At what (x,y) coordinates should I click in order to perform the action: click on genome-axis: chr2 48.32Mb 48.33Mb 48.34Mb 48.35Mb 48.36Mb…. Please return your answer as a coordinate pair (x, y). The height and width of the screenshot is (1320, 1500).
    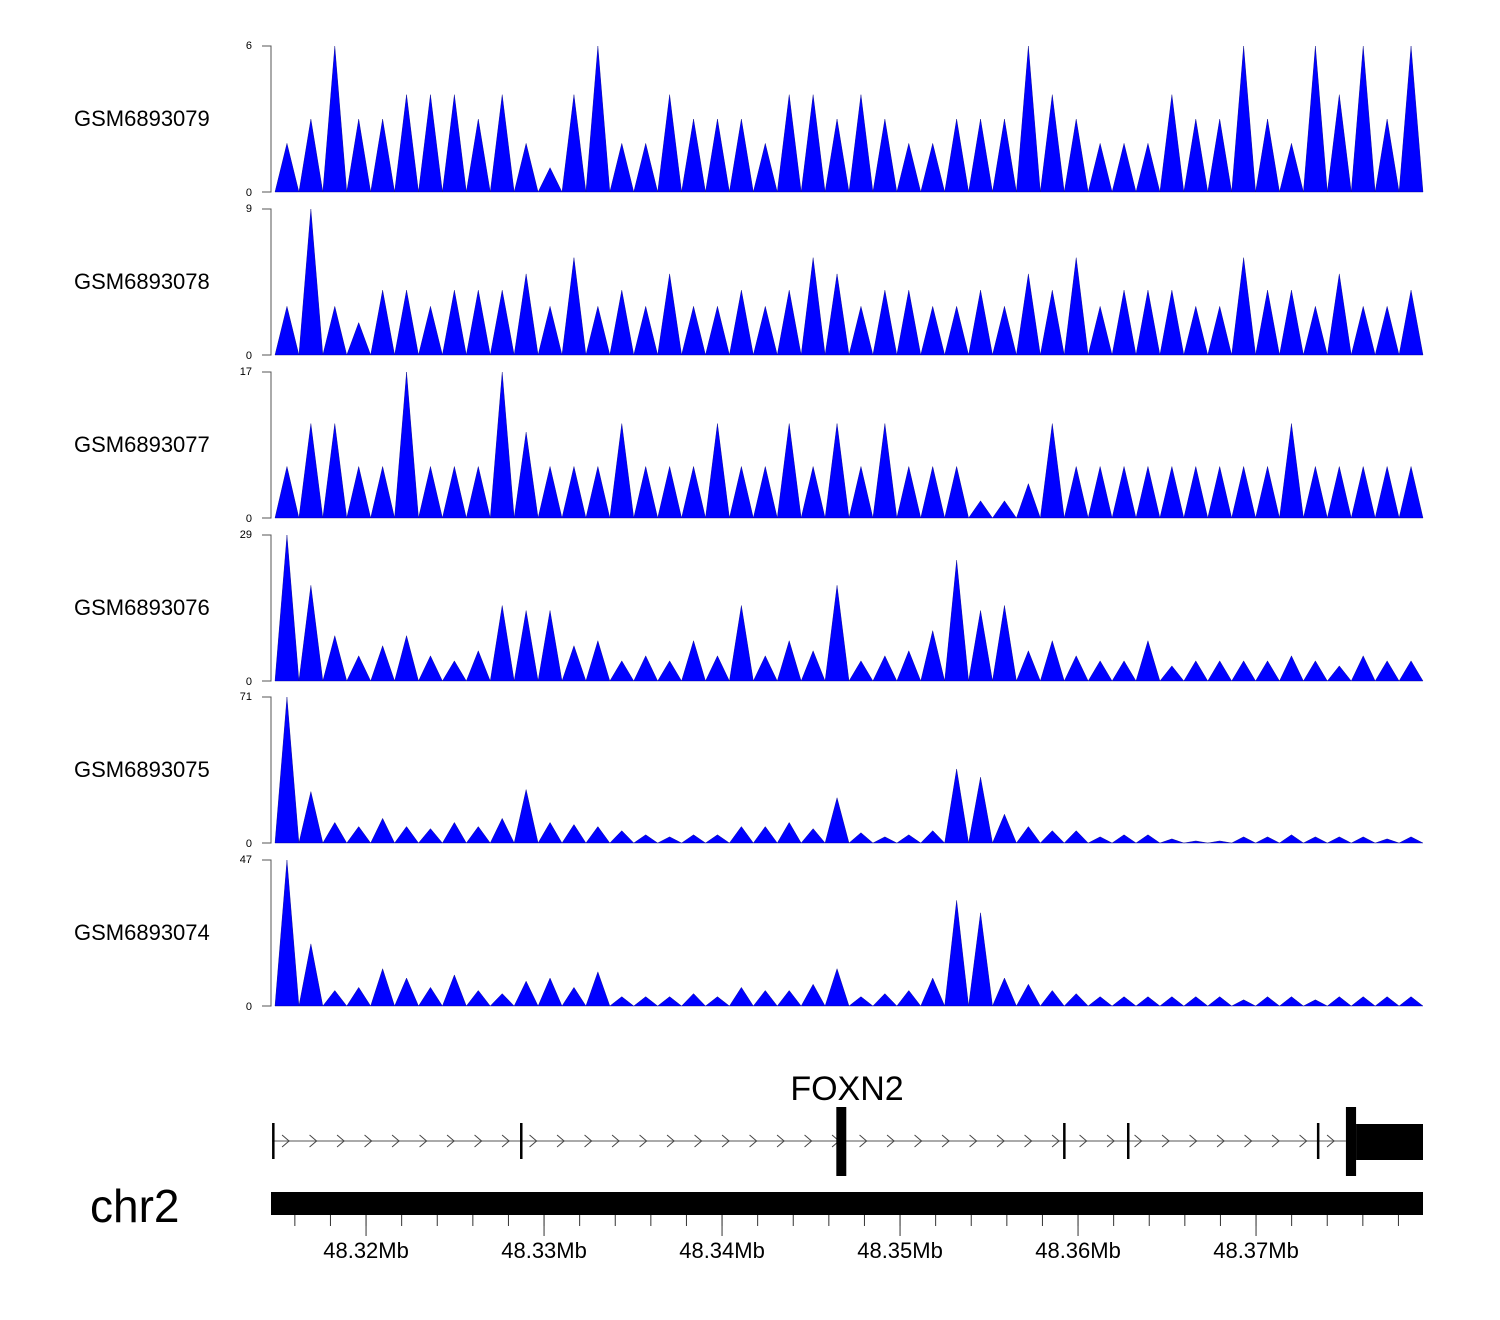
    Looking at the image, I should click on (756, 1221).